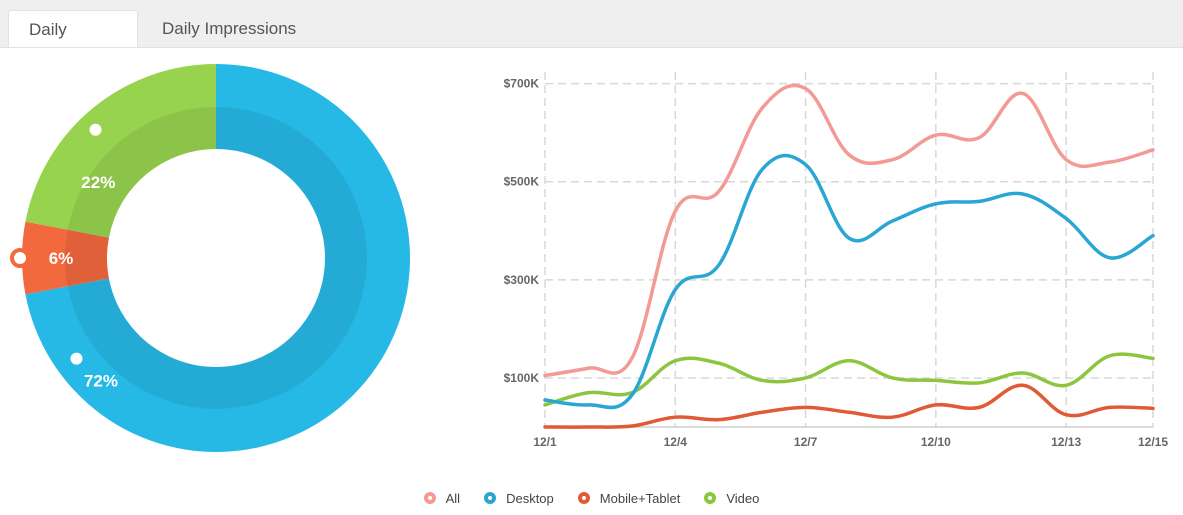  What do you see at coordinates (61, 258) in the screenshot?
I see `donut-label-mobile-tablet: 6%` at bounding box center [61, 258].